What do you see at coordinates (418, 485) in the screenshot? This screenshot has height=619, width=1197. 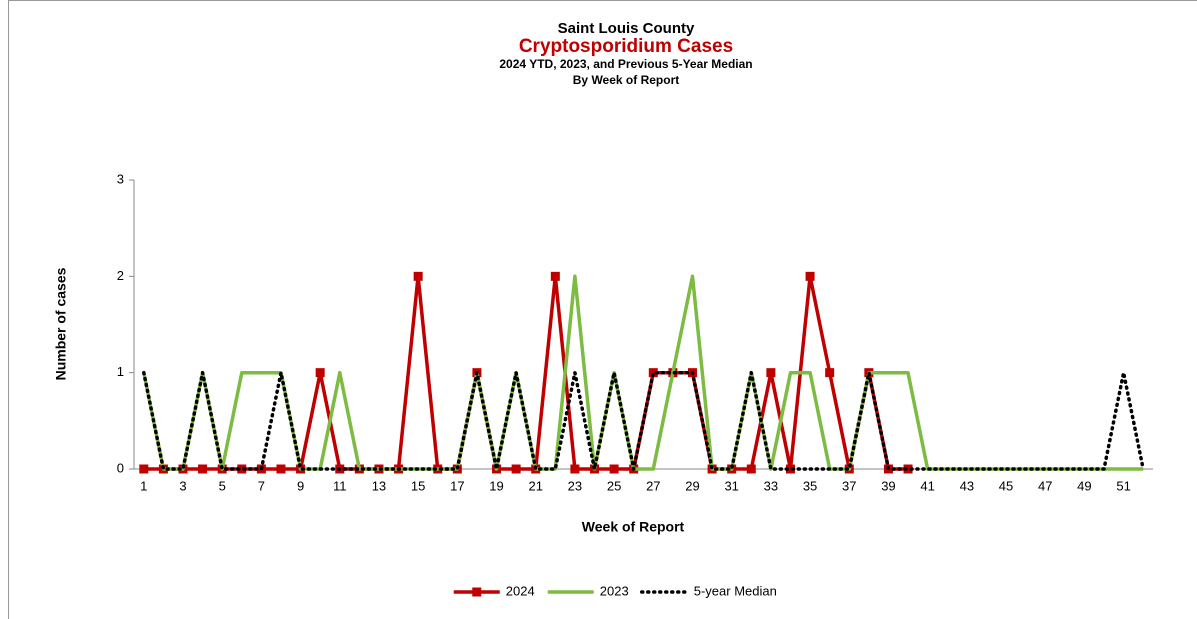 I see `x-tick-label: 15` at bounding box center [418, 485].